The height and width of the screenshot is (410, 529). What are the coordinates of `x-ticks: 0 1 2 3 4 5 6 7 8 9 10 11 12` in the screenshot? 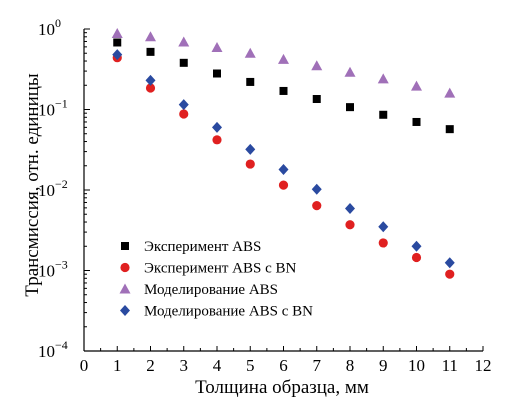 It's located at (286, 360).